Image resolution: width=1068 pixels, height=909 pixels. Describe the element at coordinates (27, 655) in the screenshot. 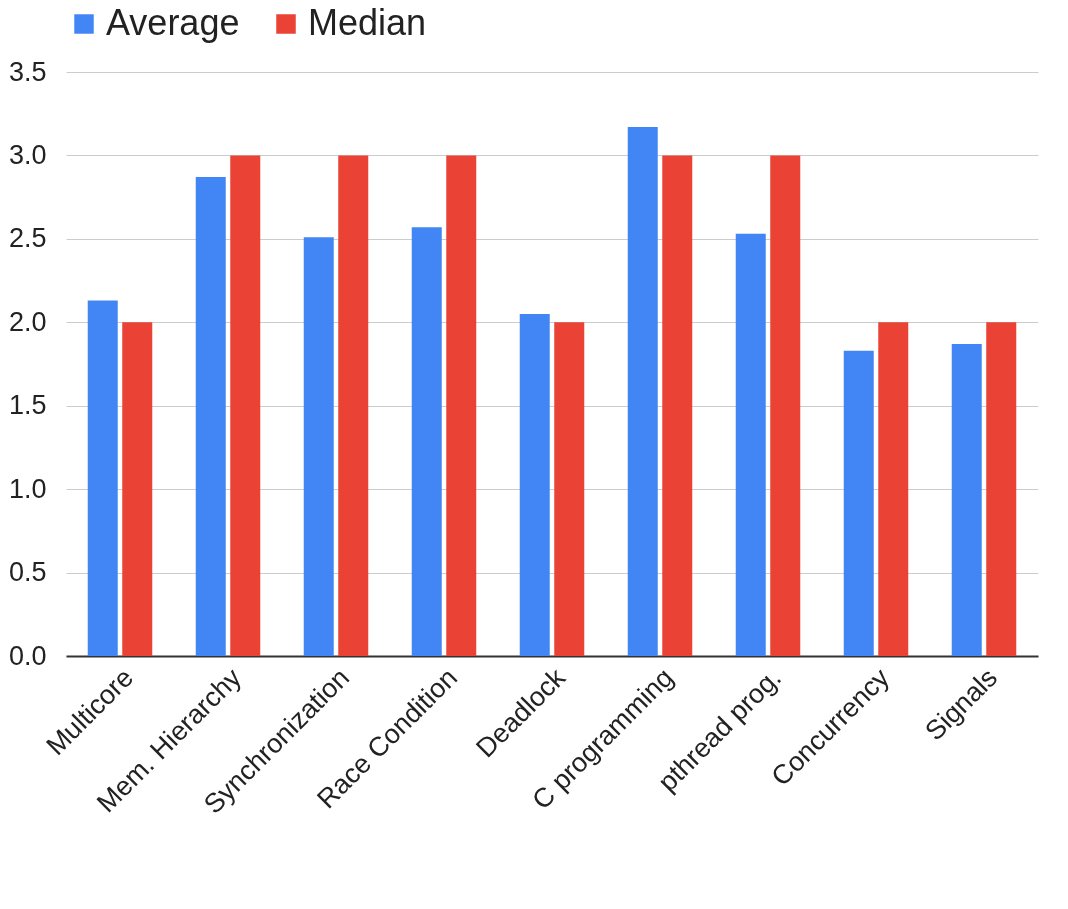

I see `y-tick-label: 0.0` at that location.